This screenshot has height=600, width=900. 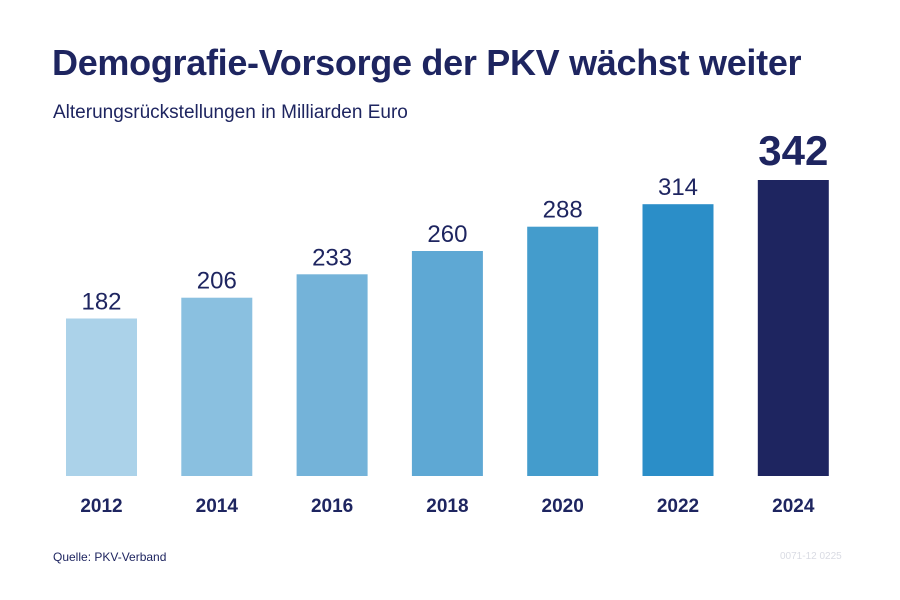 I want to click on x-tick-label-2022: 2022, so click(x=678, y=506).